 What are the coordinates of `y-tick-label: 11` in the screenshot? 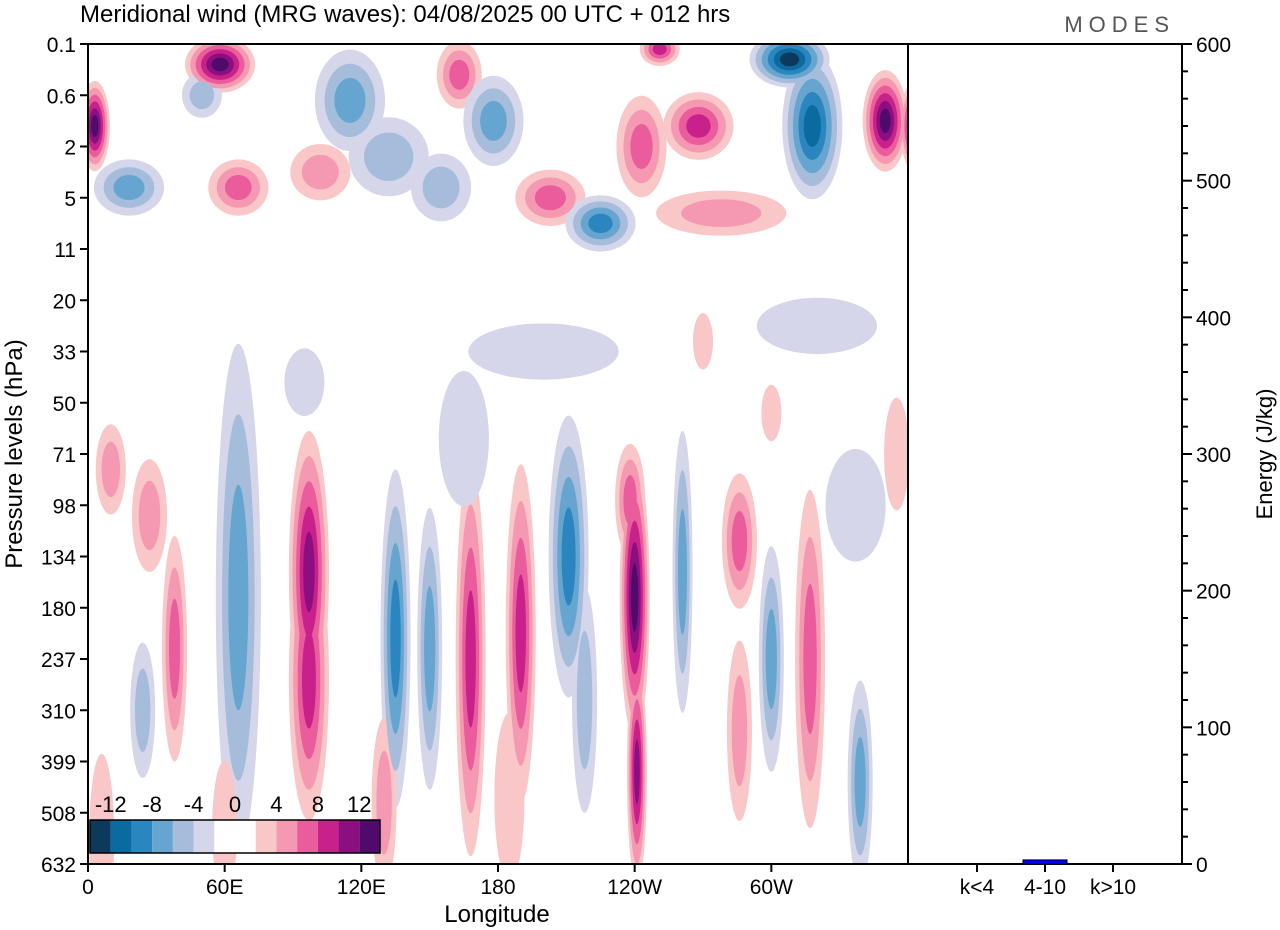 It's located at (65, 250).